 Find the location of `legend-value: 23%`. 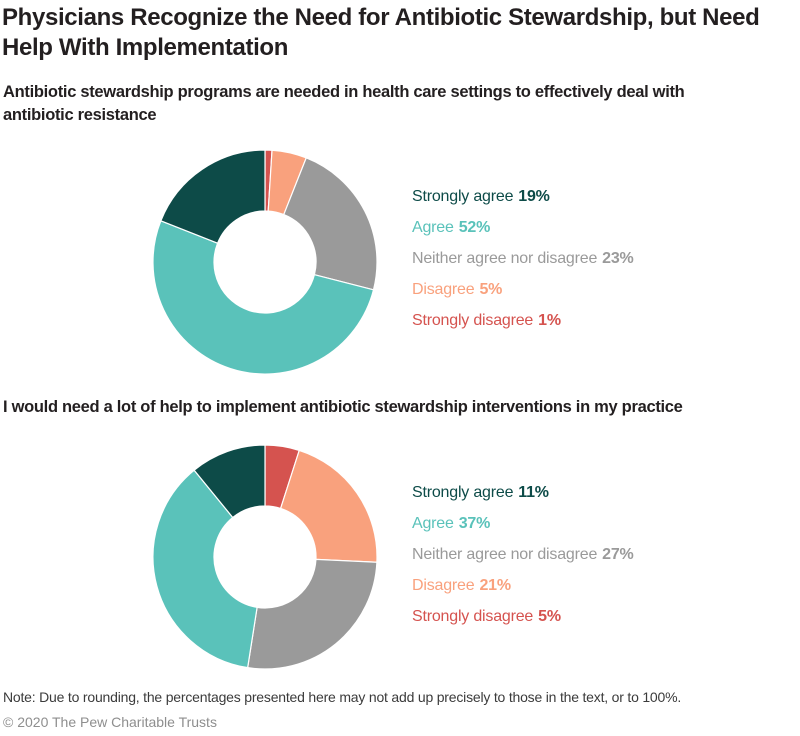

legend-value: 23% is located at coordinates (618, 258).